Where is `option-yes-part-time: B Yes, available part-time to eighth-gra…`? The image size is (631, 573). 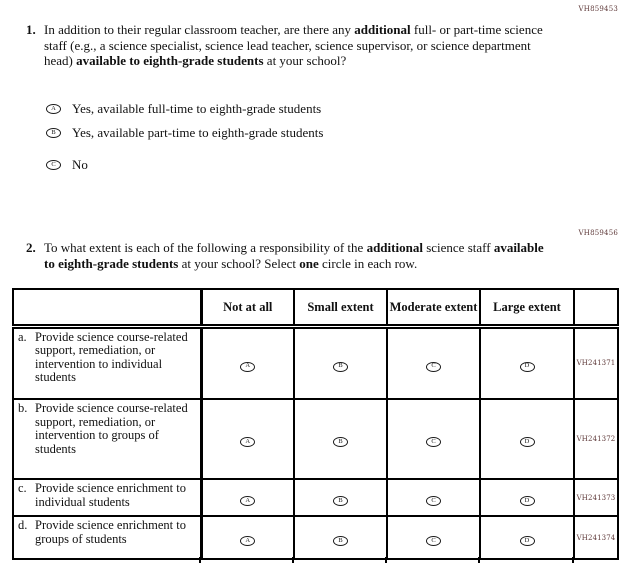 option-yes-part-time: B Yes, available part-time to eighth-gra… is located at coordinates (184, 133).